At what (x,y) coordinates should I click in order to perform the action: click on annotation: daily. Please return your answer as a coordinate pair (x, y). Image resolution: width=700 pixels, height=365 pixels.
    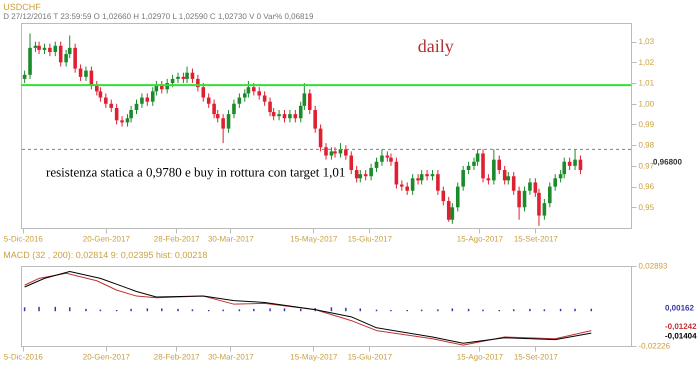
    Looking at the image, I should click on (436, 46).